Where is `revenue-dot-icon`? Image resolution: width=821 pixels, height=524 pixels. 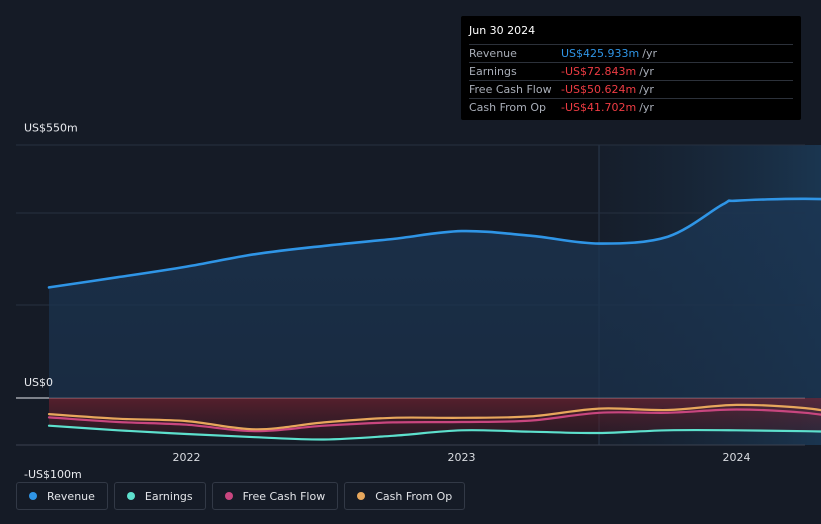
revenue-dot-icon is located at coordinates (33, 496).